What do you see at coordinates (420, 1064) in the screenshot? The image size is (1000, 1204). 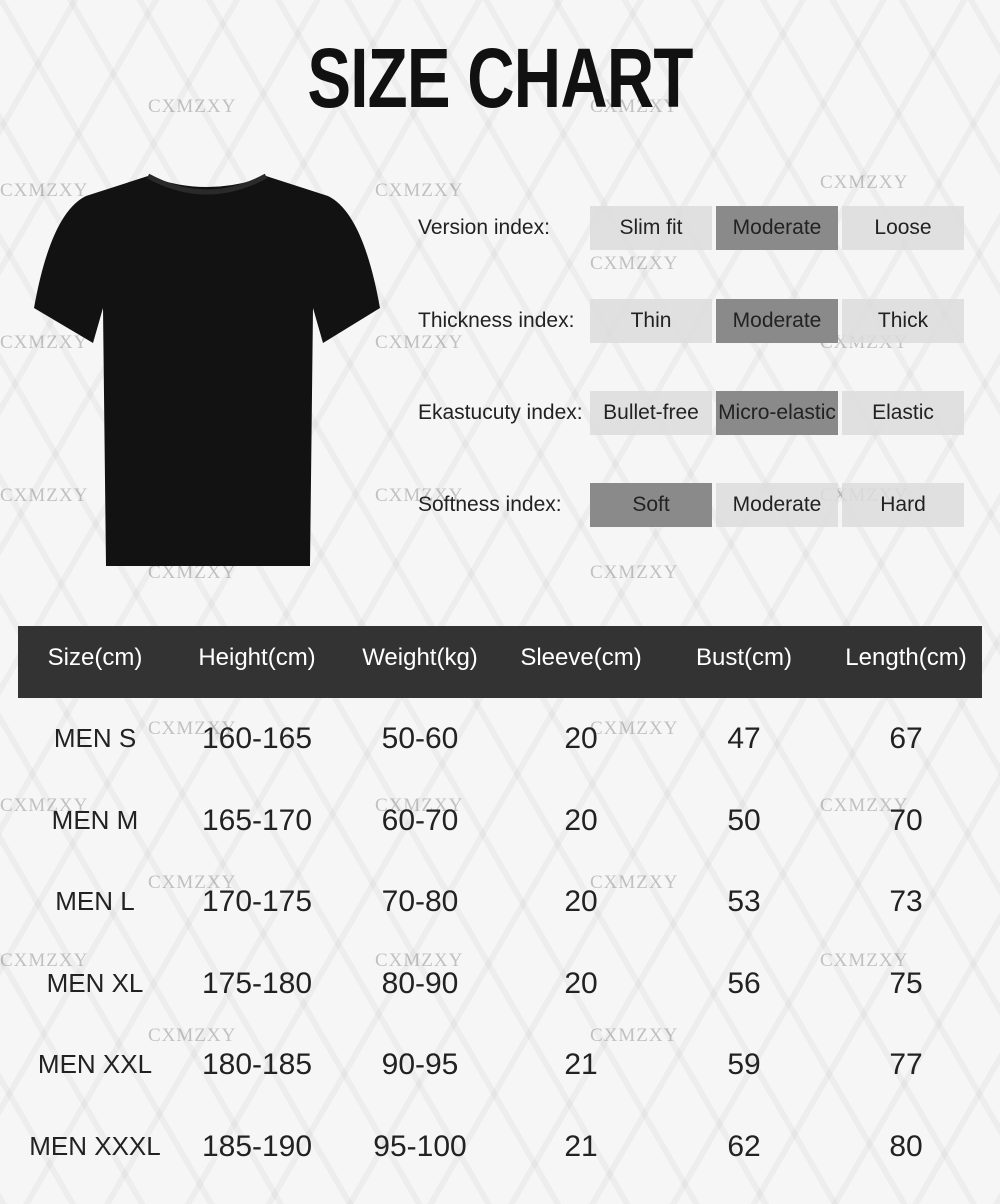 I see `table-cell: 90-95` at bounding box center [420, 1064].